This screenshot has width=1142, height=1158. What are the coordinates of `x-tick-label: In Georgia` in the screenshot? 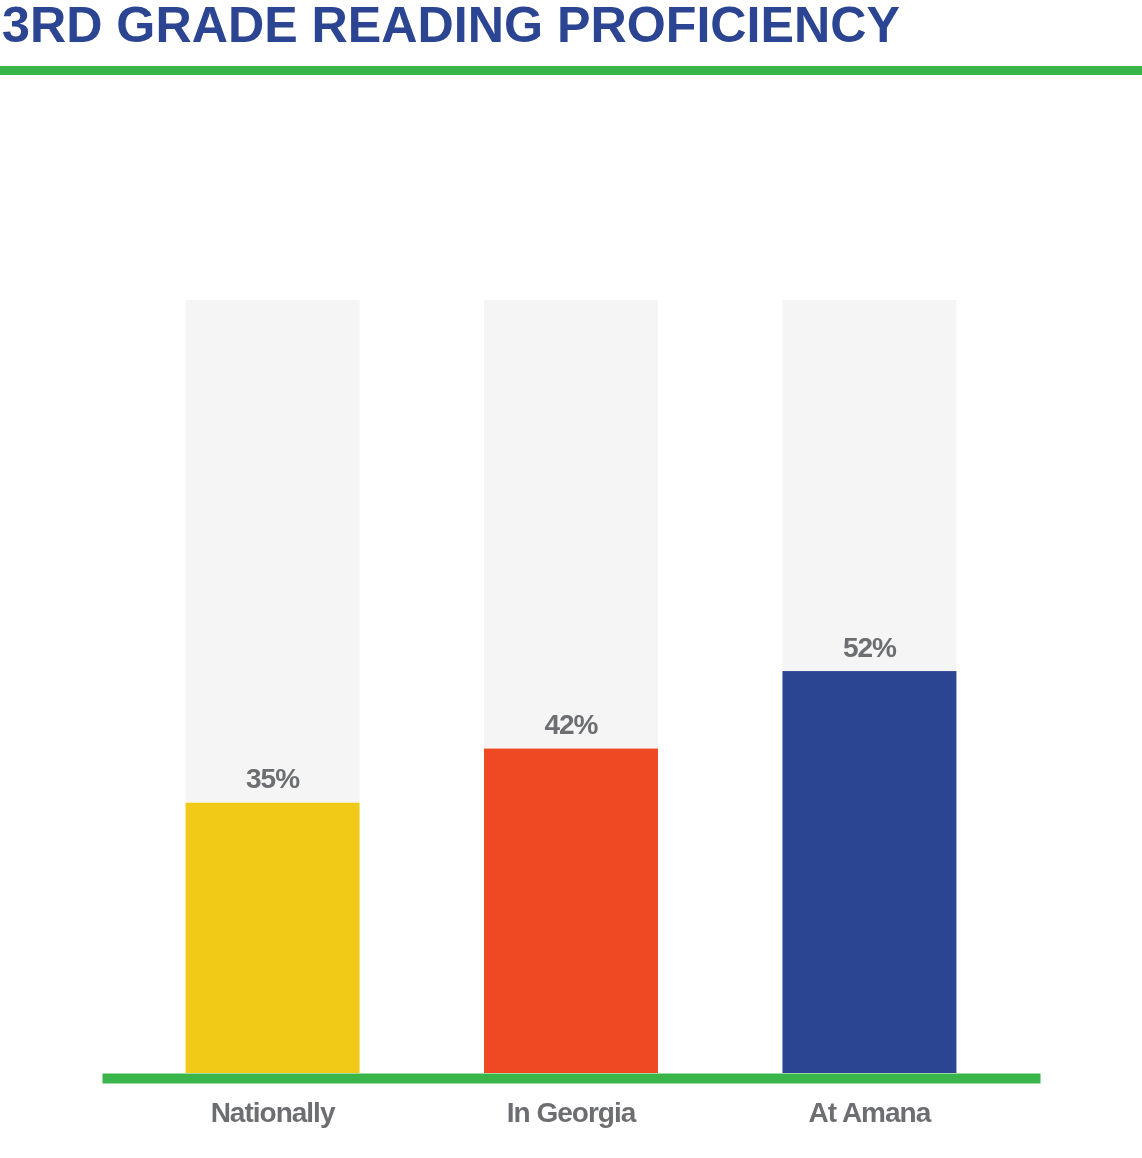 It's located at (571, 1112).